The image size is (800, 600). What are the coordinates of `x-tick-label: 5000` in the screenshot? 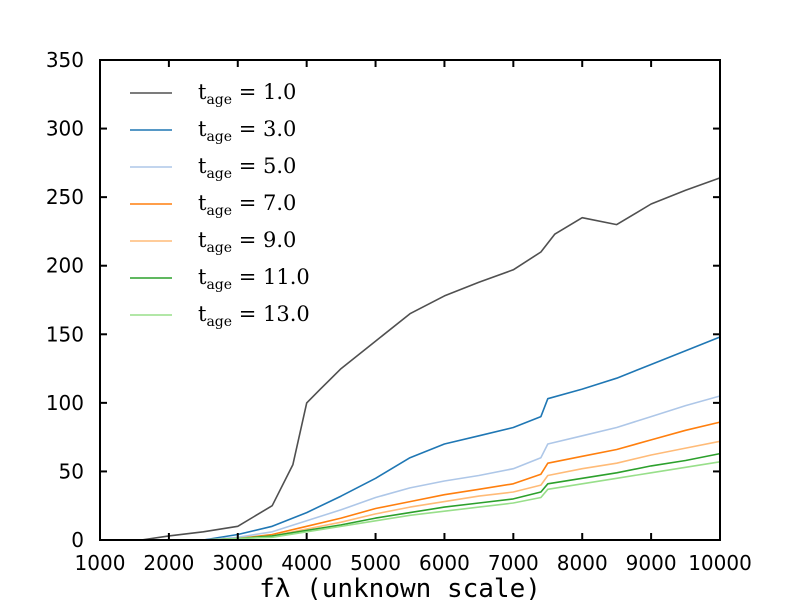 It's located at (375, 563).